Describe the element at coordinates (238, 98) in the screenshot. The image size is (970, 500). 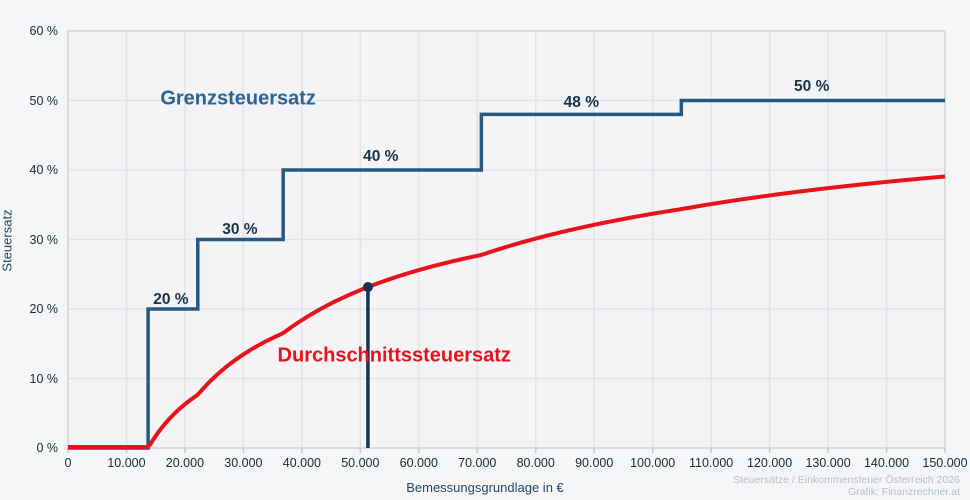
I see `grenzsteuersatz-label: Grenzsteuersatz` at that location.